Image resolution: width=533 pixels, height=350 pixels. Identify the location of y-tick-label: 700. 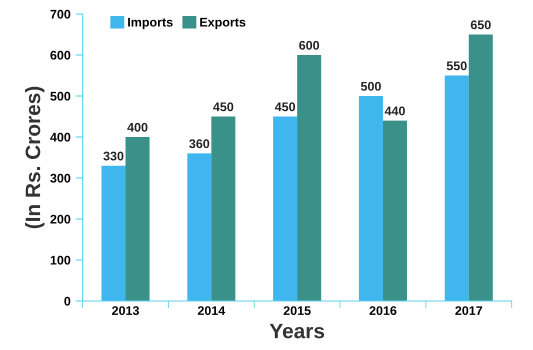
(60, 14).